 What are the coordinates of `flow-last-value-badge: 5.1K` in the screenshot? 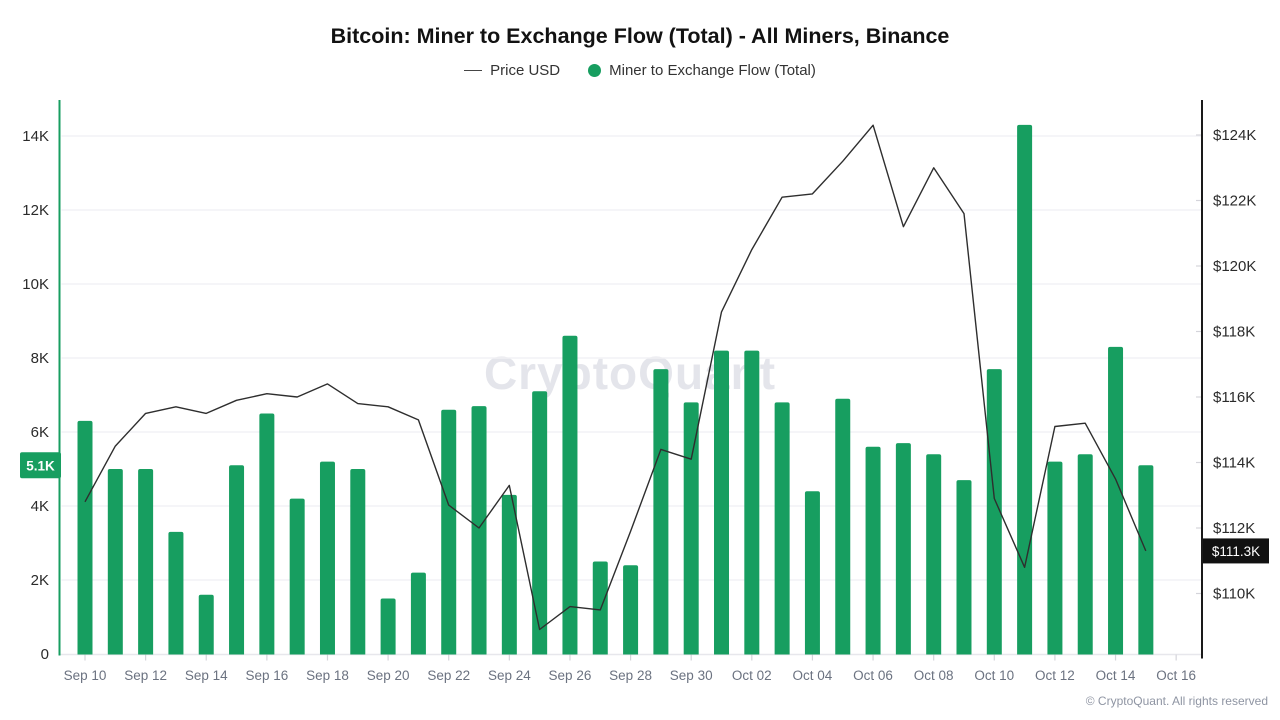 It's located at (40, 465).